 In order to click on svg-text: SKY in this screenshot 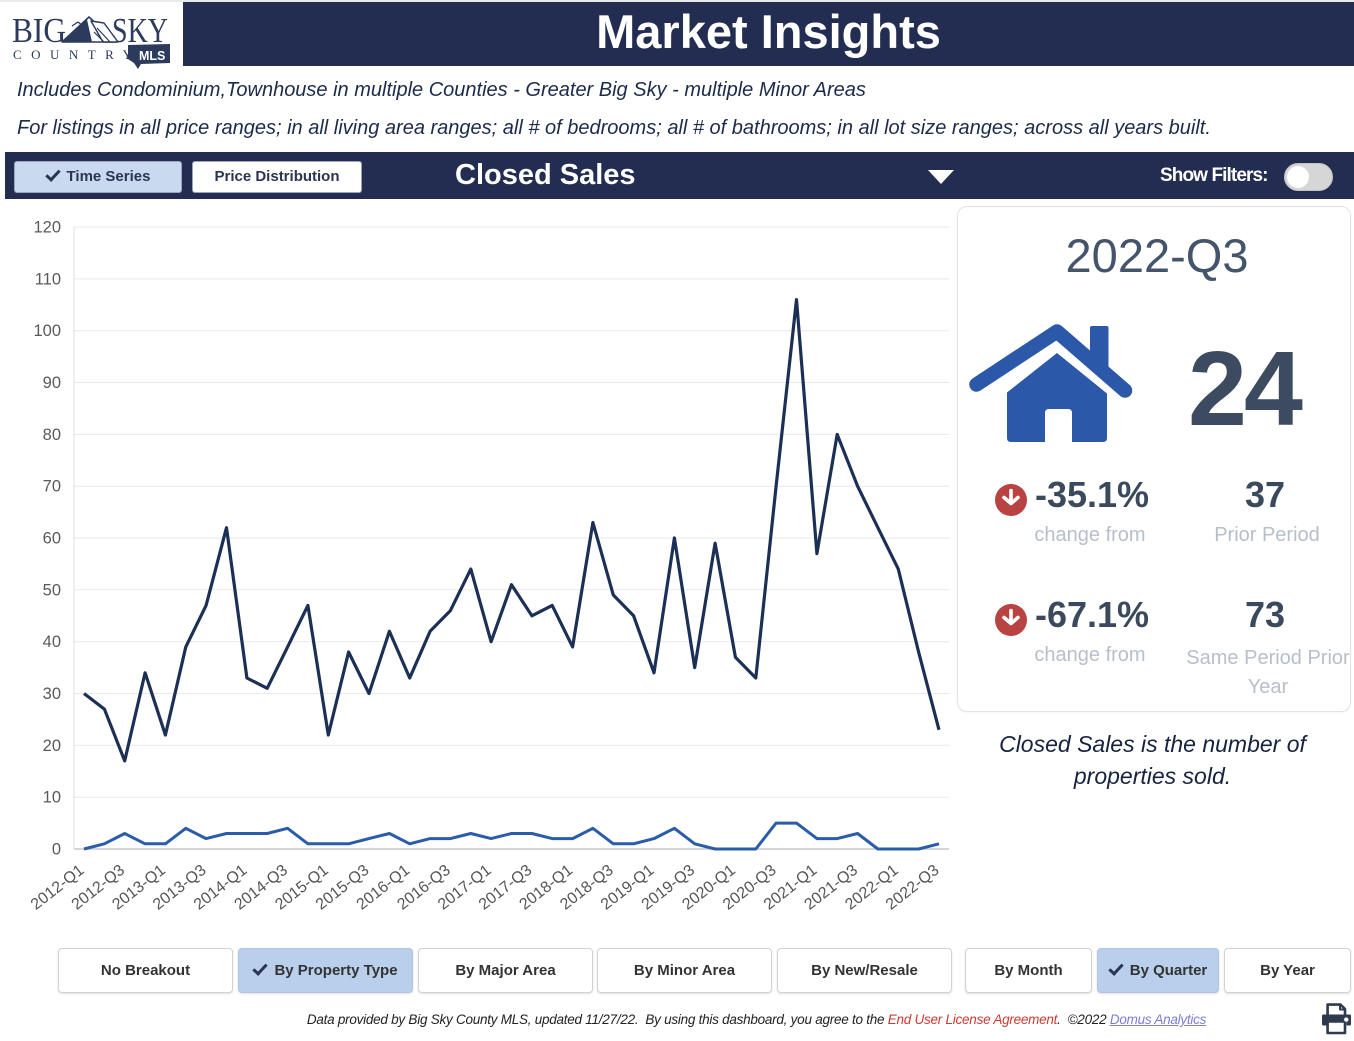, I will do `click(140, 30)`.